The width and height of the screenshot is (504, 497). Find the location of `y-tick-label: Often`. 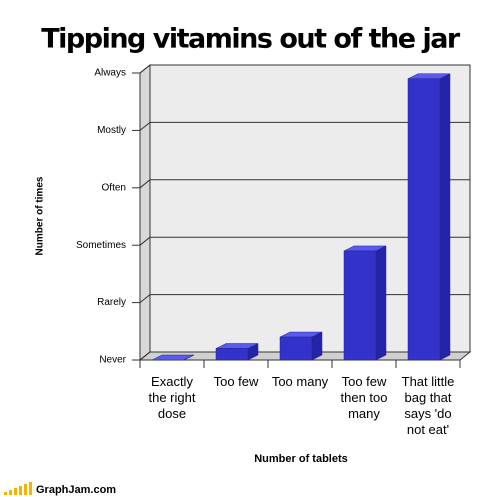

y-tick-label: Often is located at coordinates (114, 187).